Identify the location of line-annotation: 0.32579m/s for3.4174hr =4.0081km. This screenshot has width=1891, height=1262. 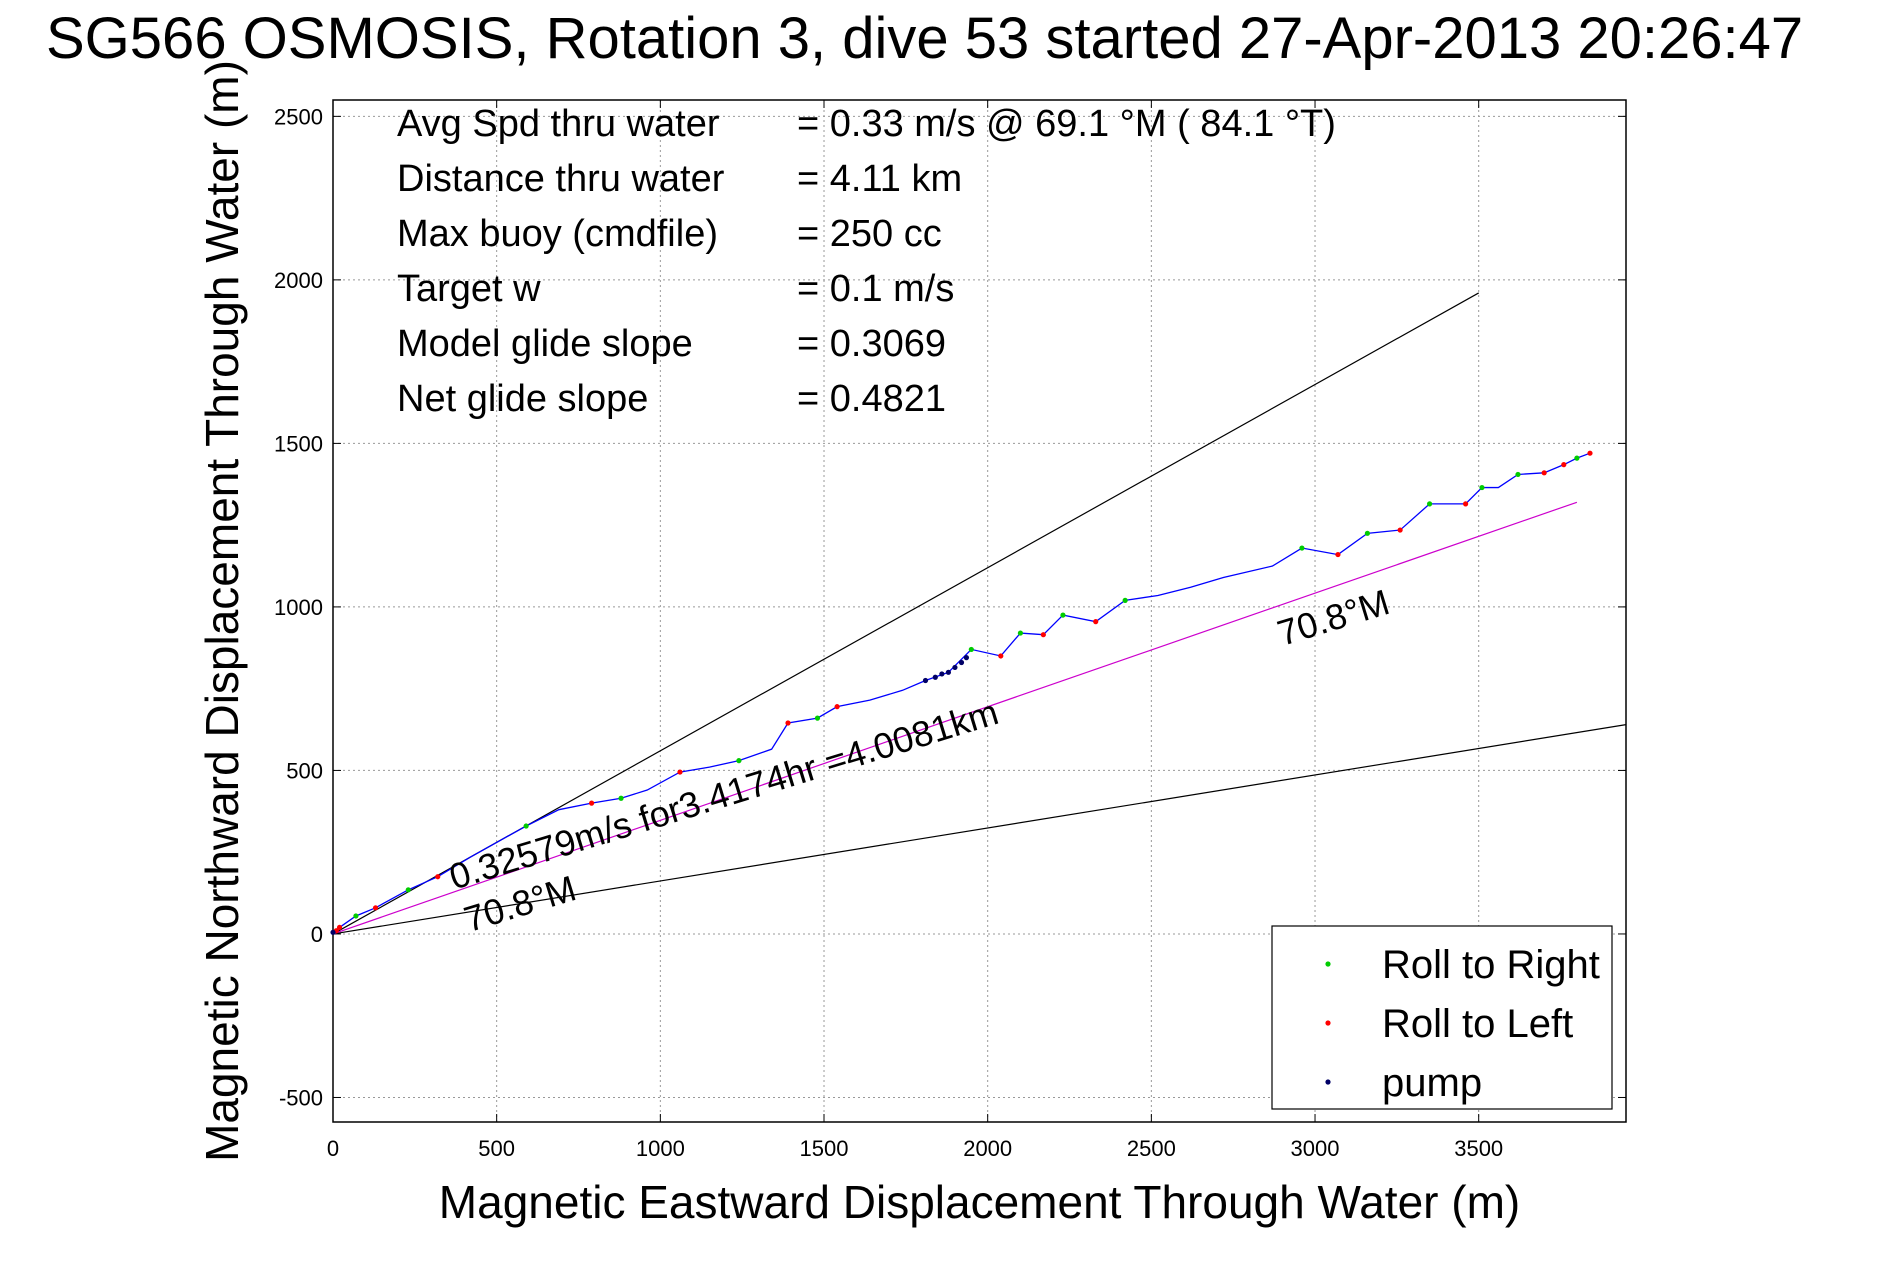
(723, 794).